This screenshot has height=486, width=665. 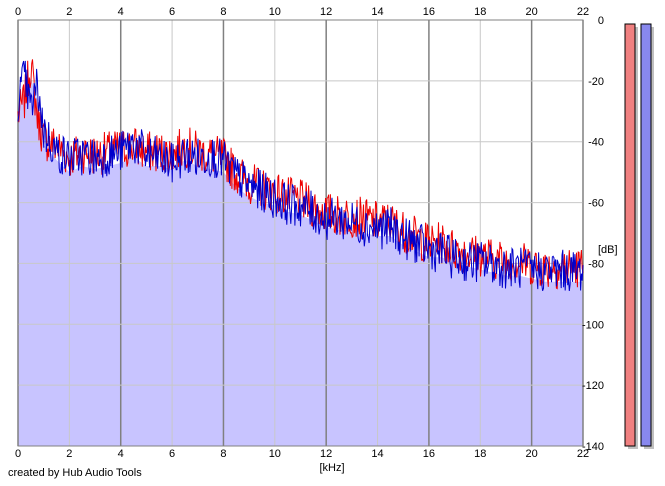 What do you see at coordinates (69, 12) in the screenshot?
I see `x-tick-label-top: 2` at bounding box center [69, 12].